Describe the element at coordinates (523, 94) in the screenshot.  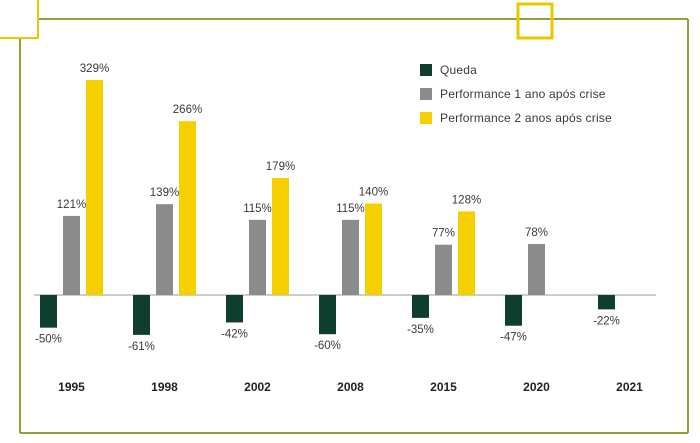
I see `legend-label-perf1: Performance 1 ano após crise` at that location.